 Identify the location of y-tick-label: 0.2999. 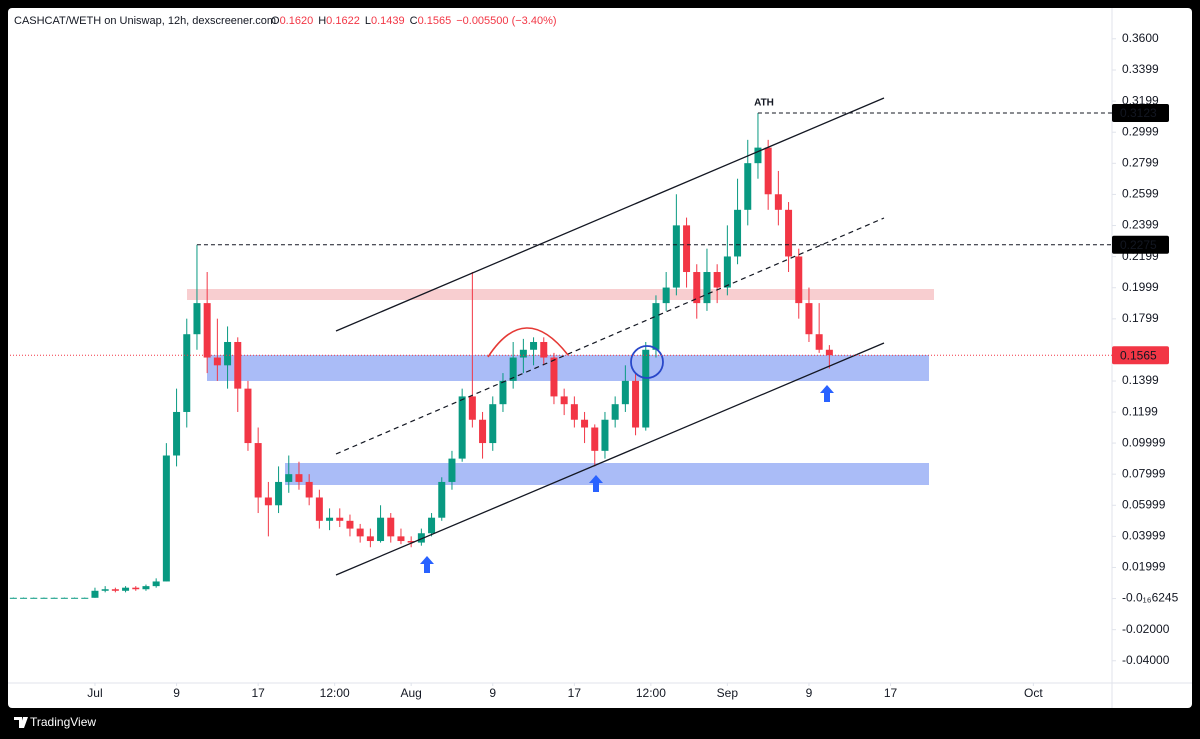
(1140, 131).